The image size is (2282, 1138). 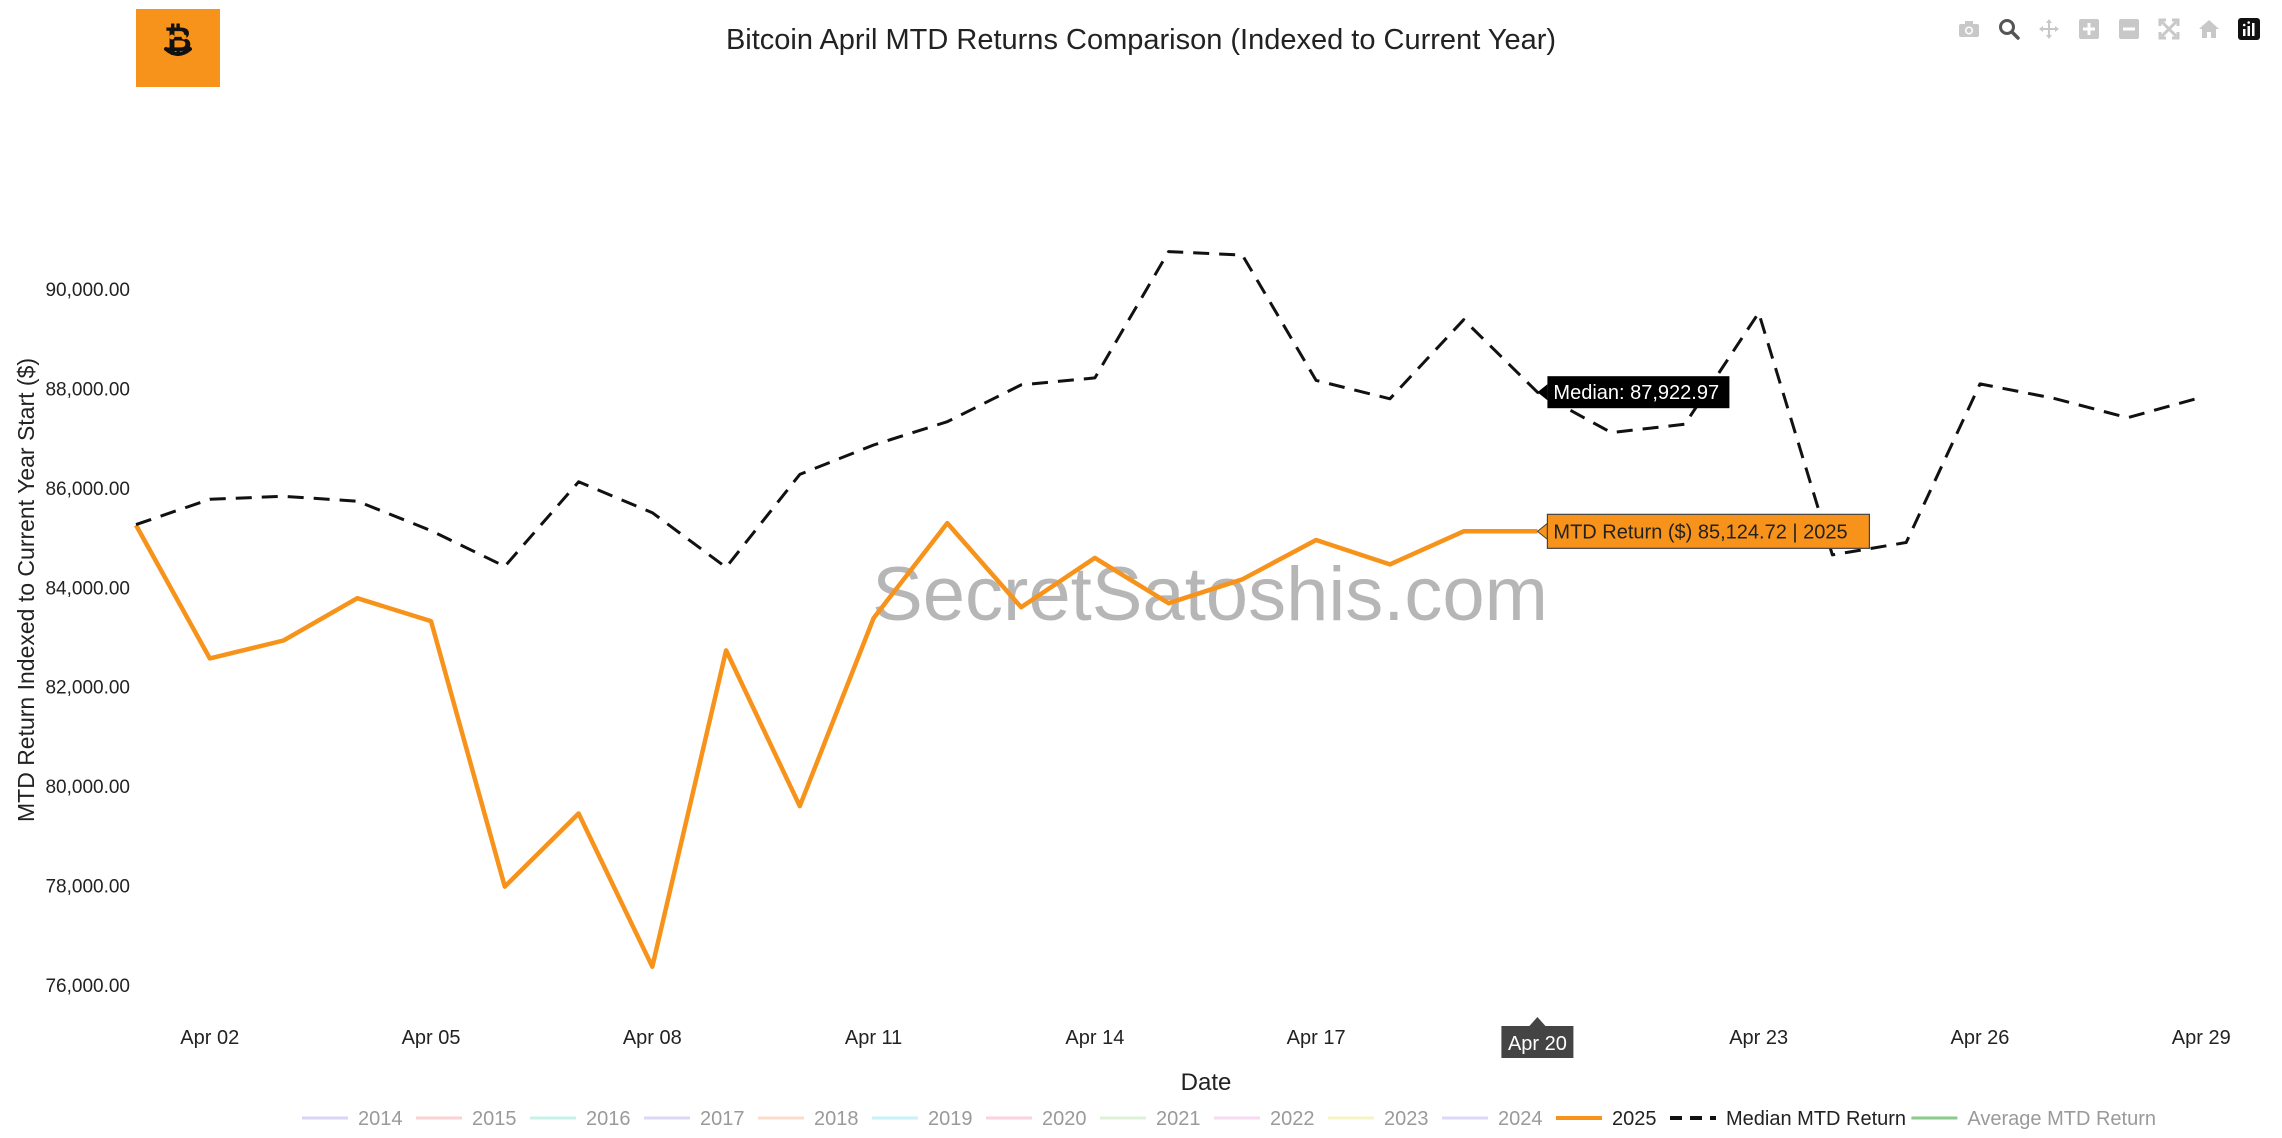 I want to click on y-tick-label: 84,000.00, so click(x=87, y=588).